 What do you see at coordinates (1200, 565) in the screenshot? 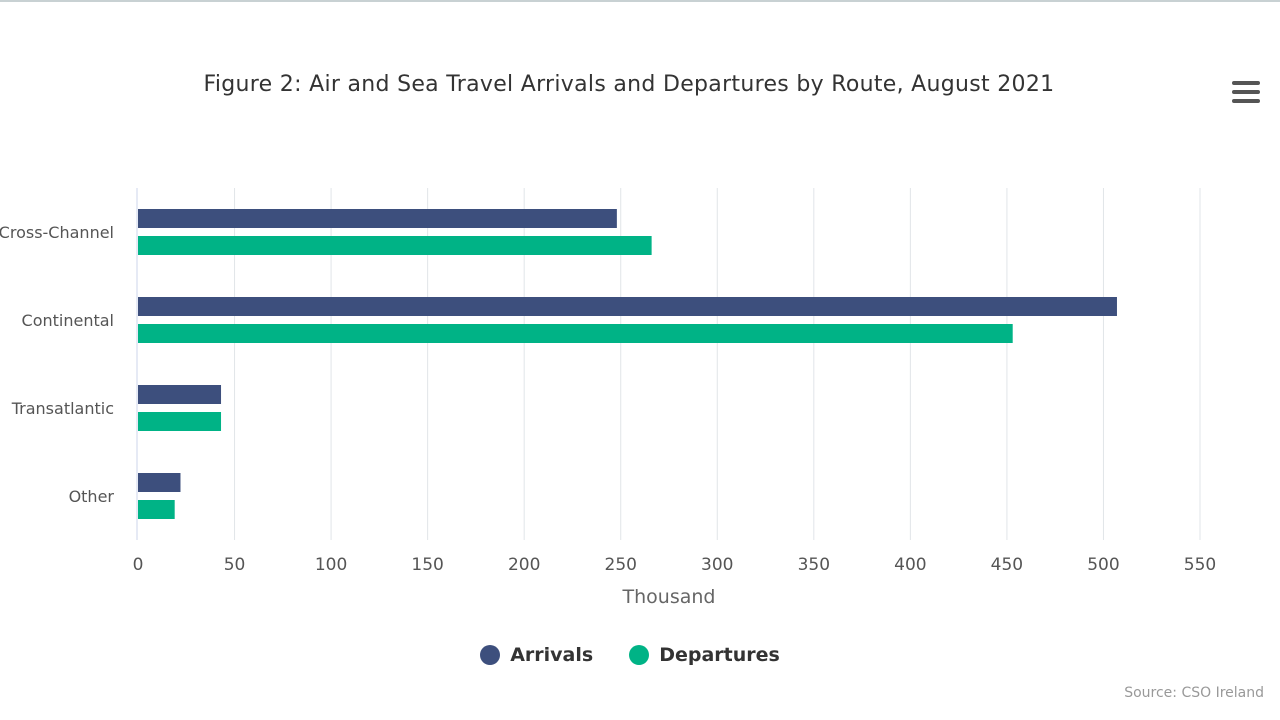
I see `x-tick-label: 550` at bounding box center [1200, 565].